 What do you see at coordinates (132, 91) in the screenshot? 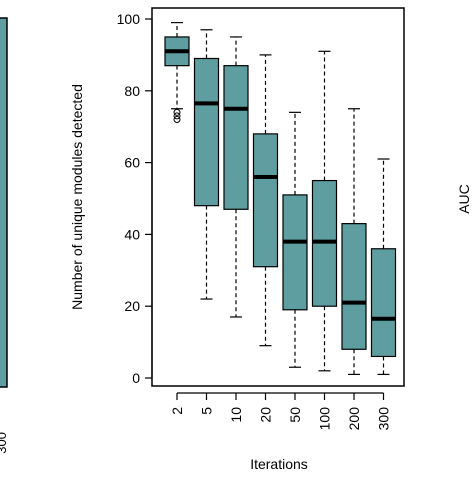
I see `y-tick-label: 80` at bounding box center [132, 91].